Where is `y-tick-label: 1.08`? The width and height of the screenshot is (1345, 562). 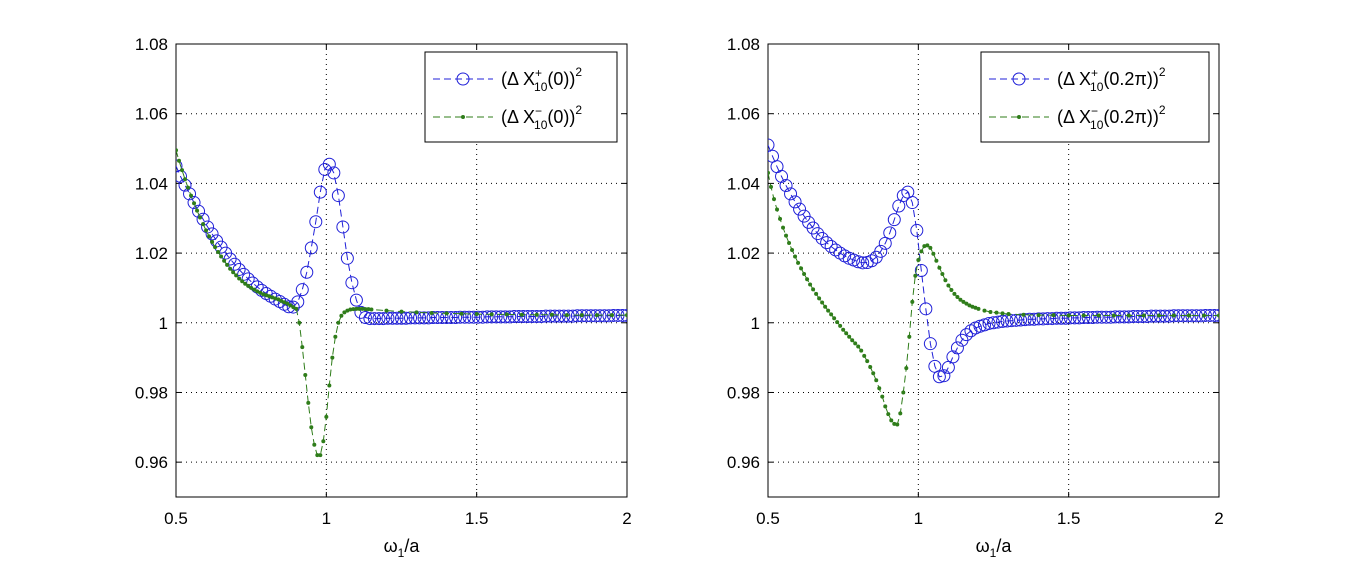
y-tick-label: 1.08 is located at coordinates (151, 44).